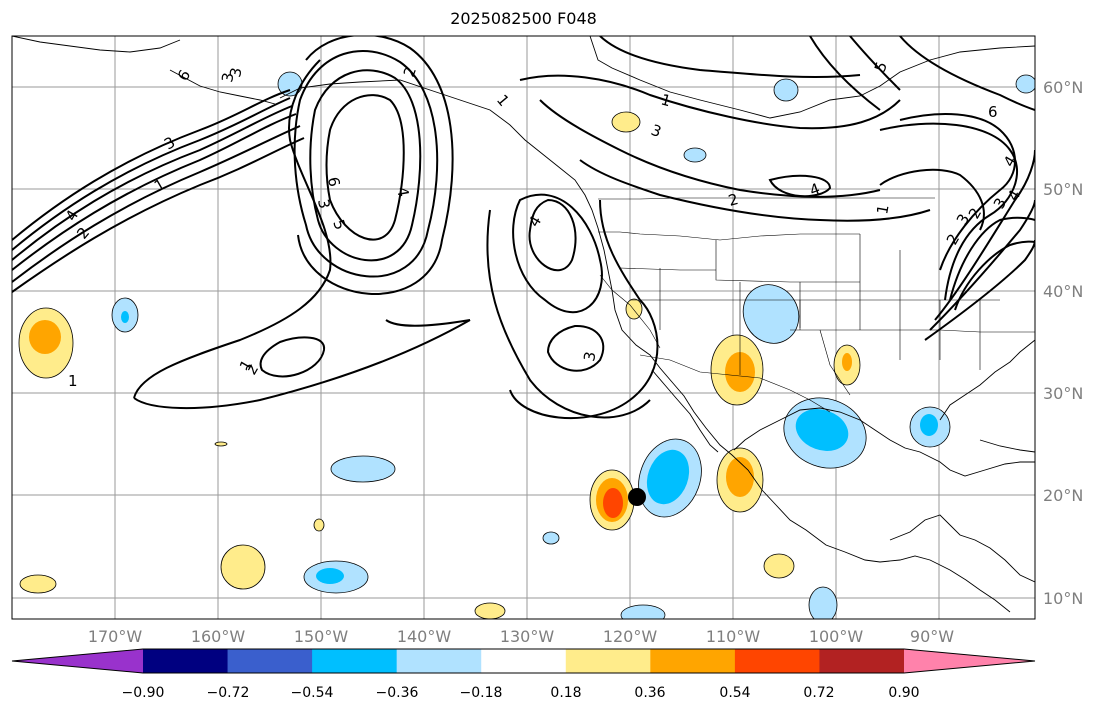 The image size is (1105, 712). What do you see at coordinates (733, 636) in the screenshot?
I see `lon-tick-label: 110°W` at bounding box center [733, 636].